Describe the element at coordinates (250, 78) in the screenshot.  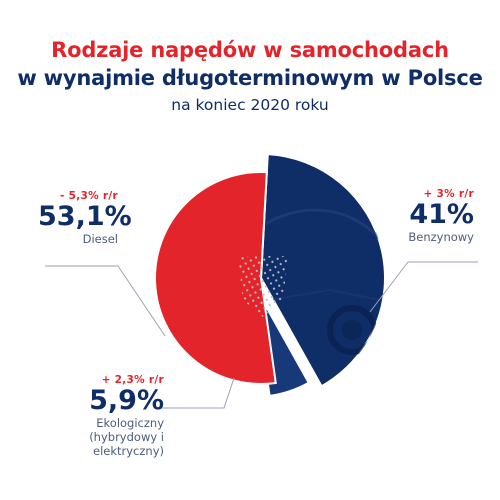
I see `chart-title-line2: w wynajmie długoterminowym w Polsce` at that location.